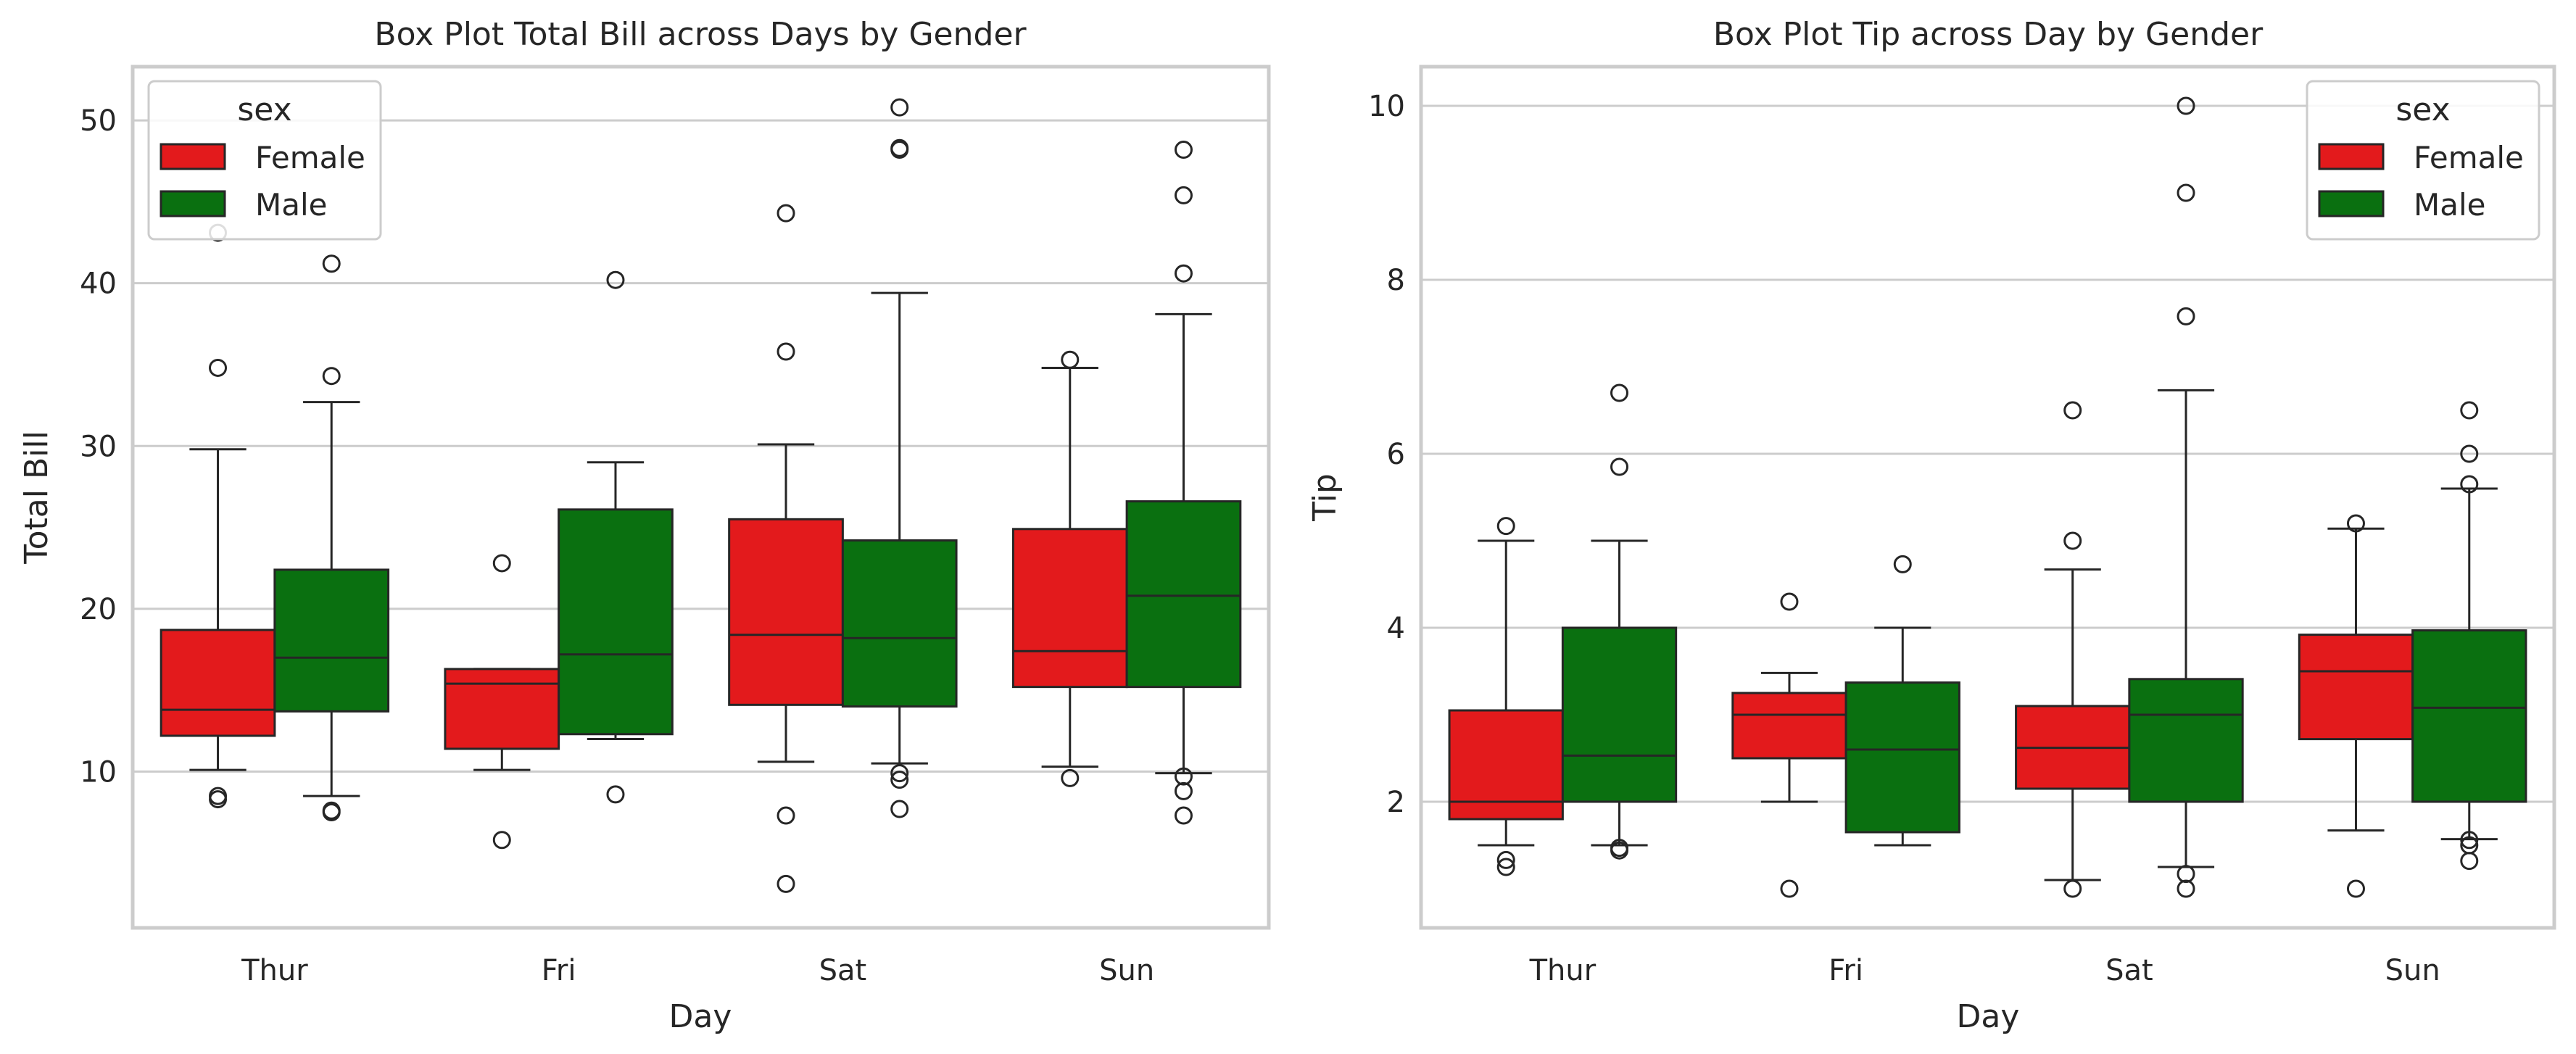 This screenshot has height=1054, width=2576. What do you see at coordinates (1396, 454) in the screenshot?
I see `y-tick-label: 6` at bounding box center [1396, 454].